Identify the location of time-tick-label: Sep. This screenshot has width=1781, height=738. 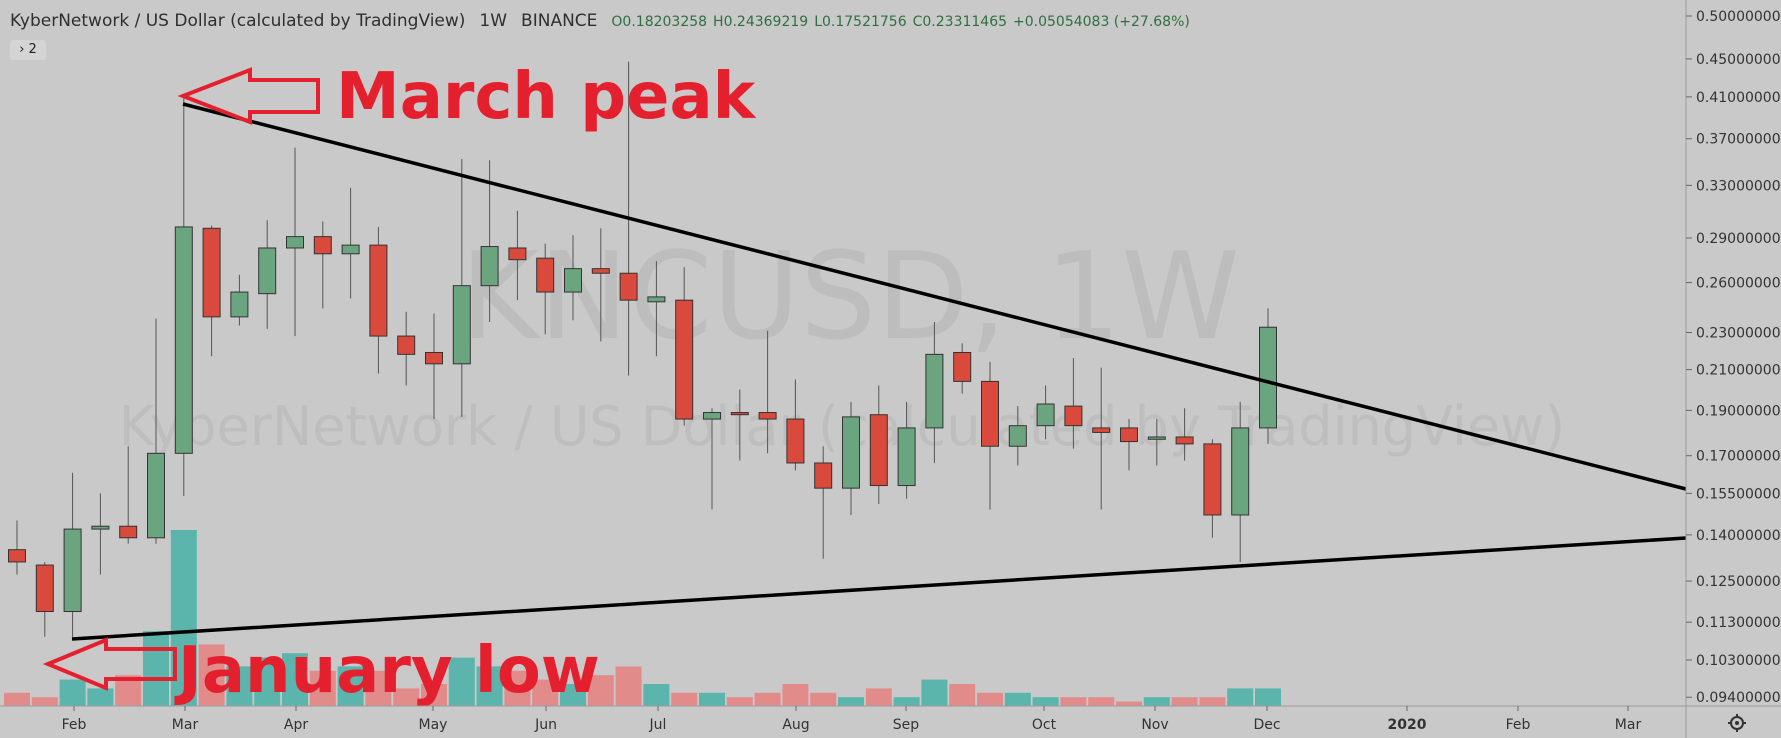
(906, 725).